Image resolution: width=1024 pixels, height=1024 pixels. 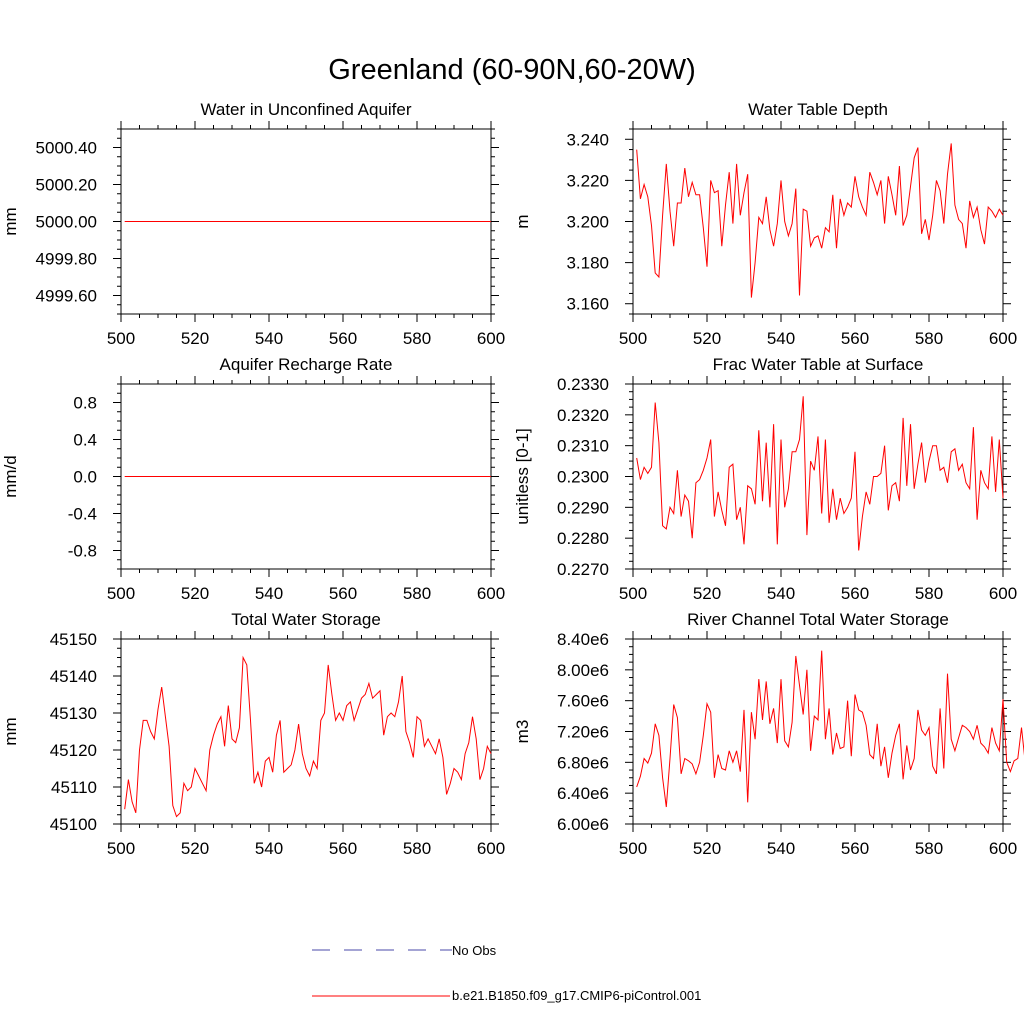 I want to click on y-tick-label: 3.160, so click(x=587, y=304).